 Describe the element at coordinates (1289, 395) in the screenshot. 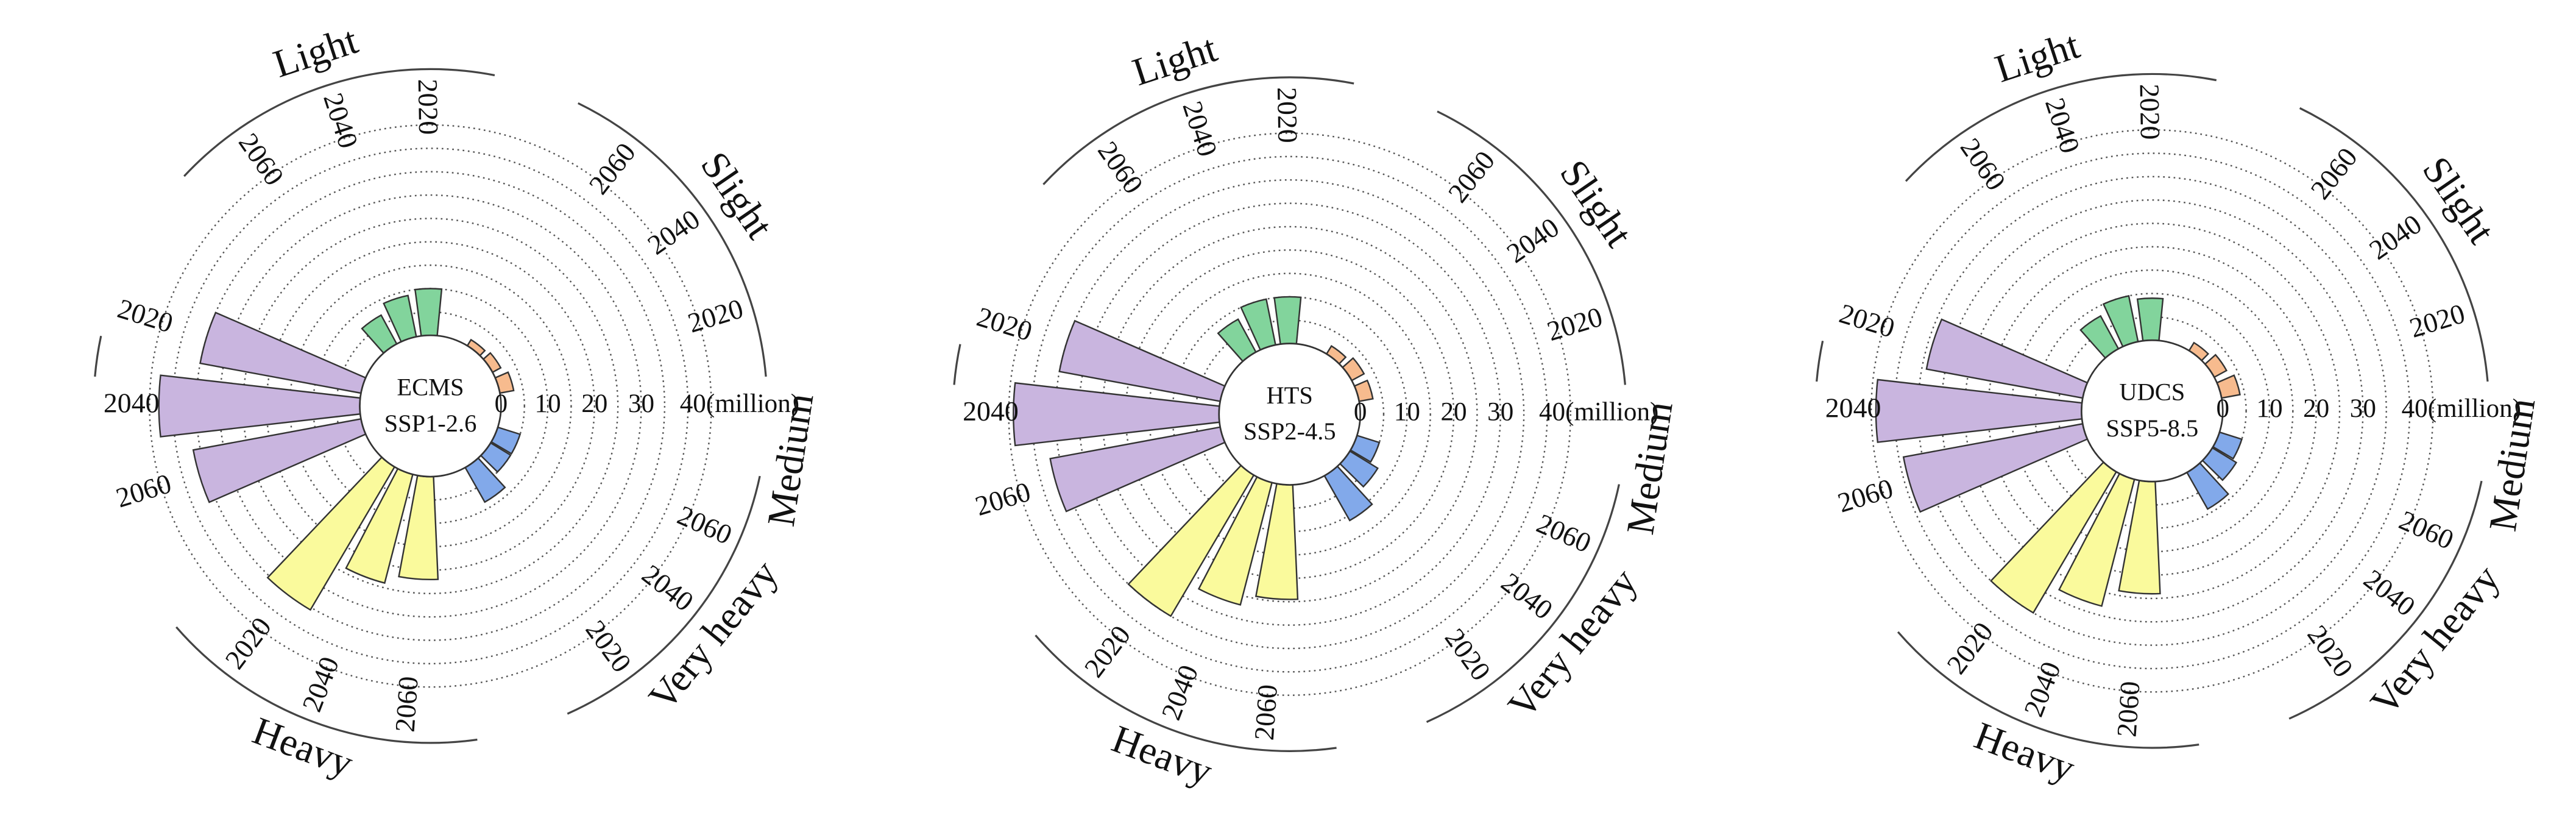

I see `center-label: HTS` at that location.